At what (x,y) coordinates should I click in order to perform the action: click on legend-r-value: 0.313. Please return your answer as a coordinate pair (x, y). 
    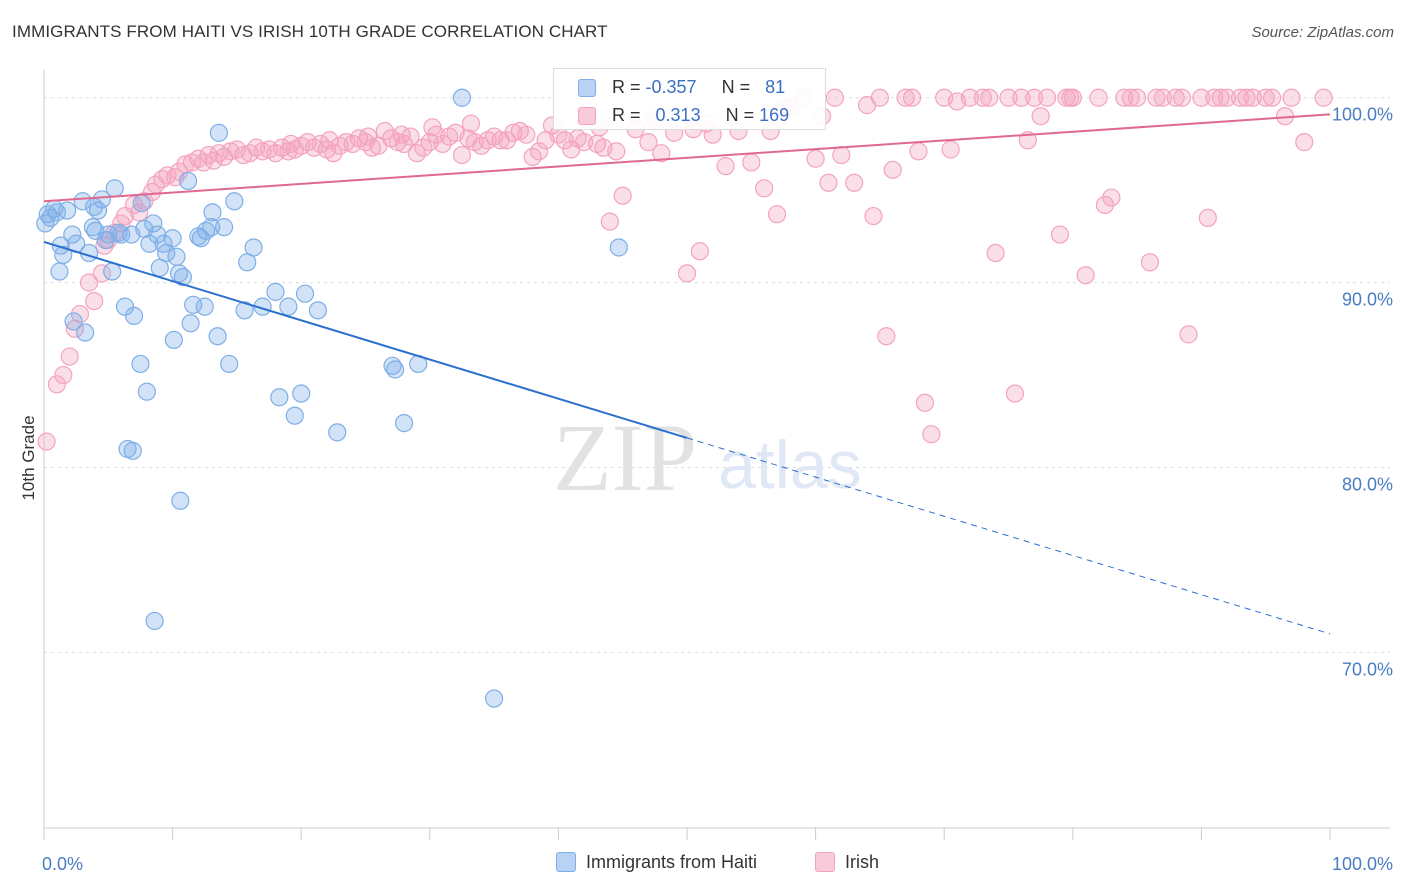
    Looking at the image, I should click on (678, 115).